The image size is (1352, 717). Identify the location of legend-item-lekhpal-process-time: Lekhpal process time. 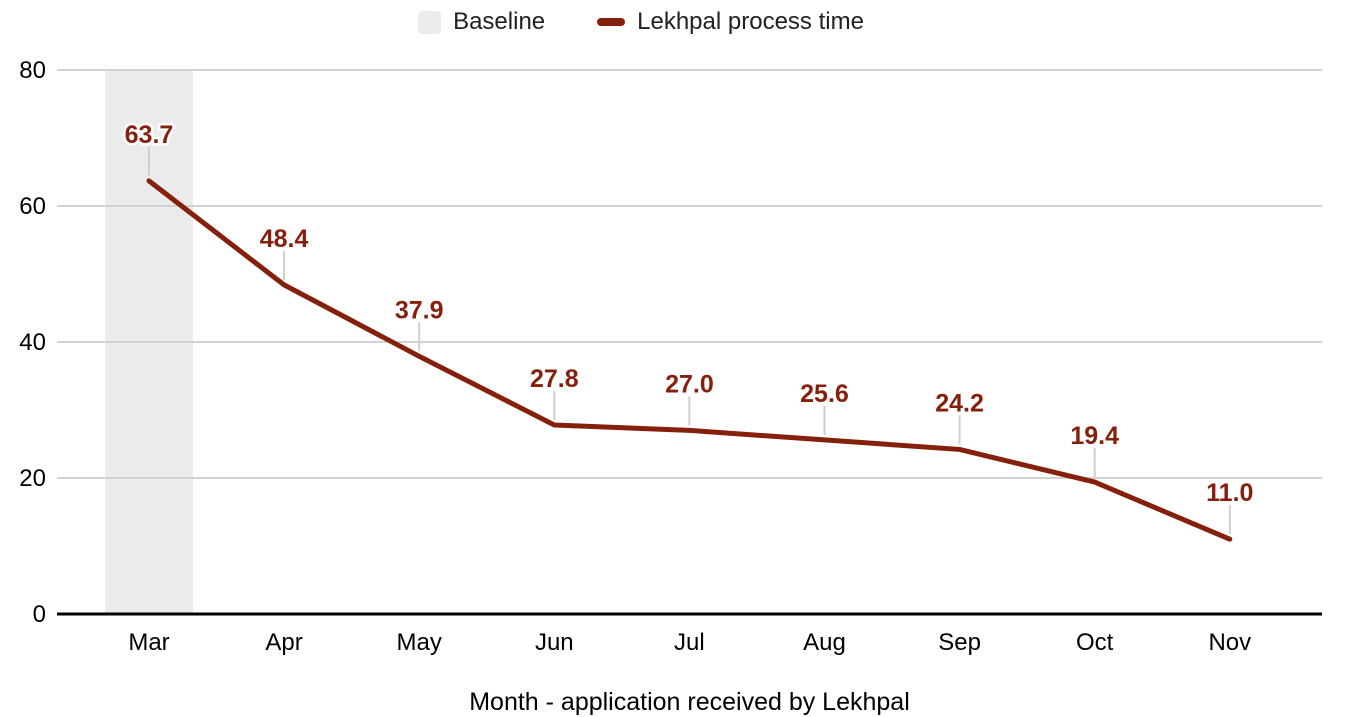
(730, 22).